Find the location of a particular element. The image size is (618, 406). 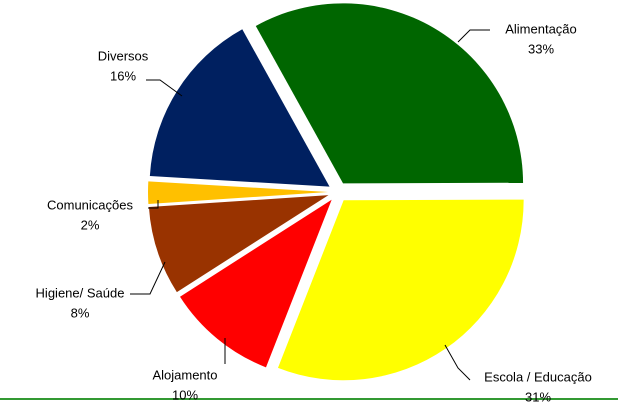

slice-value-label: 31% is located at coordinates (538, 396).